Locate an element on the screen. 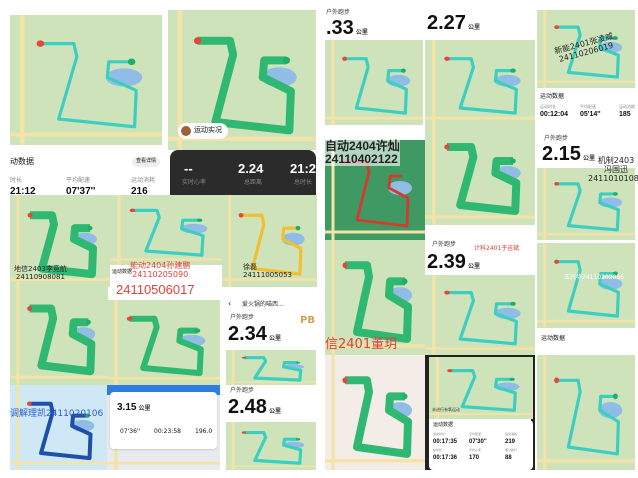 The height and width of the screenshot is (478, 638). map-e2 is located at coordinates (586, 204).